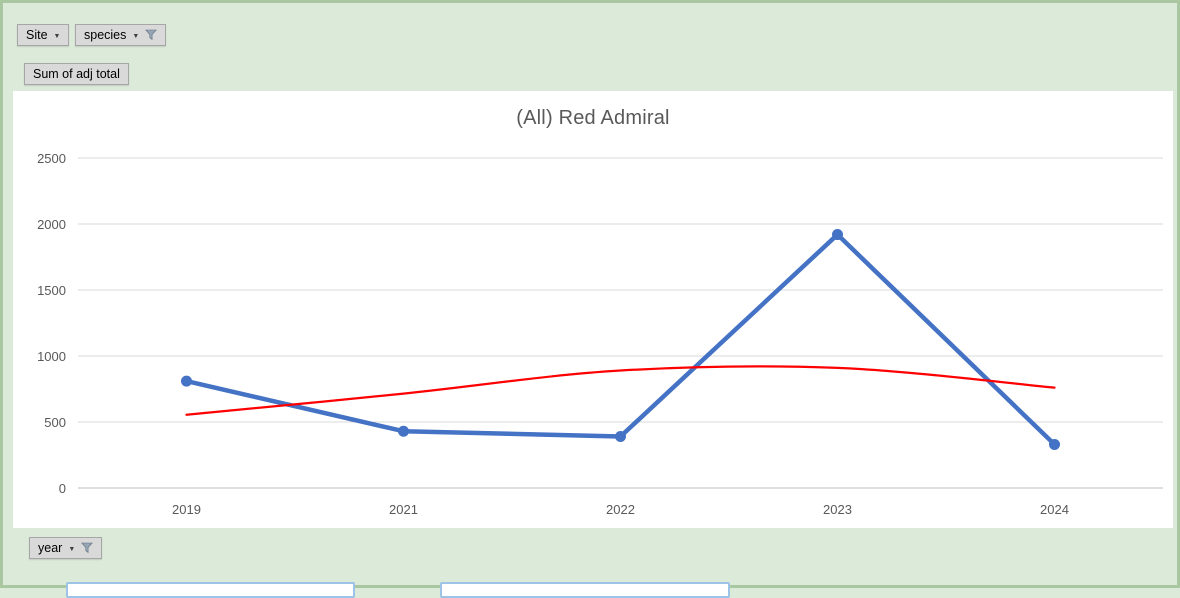 The image size is (1180, 598). I want to click on slicer-right, so click(585, 590).